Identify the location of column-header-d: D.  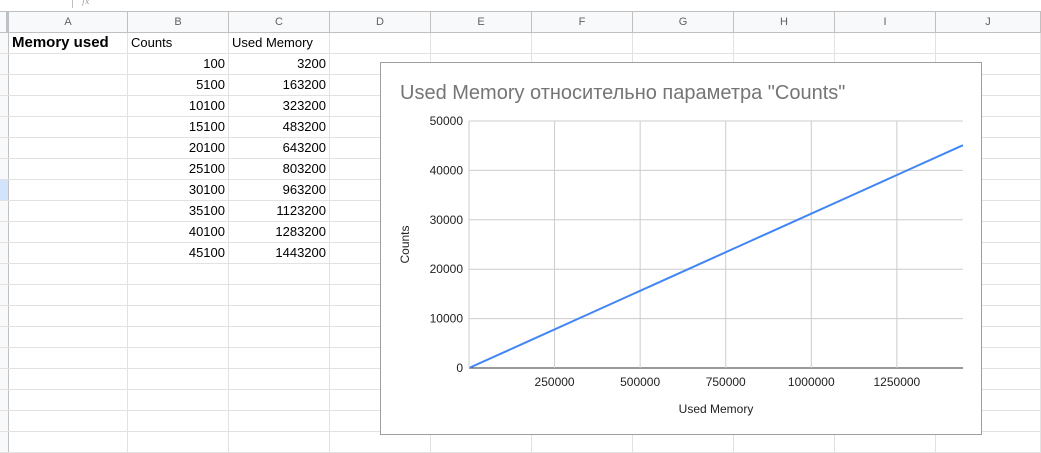
(380, 22).